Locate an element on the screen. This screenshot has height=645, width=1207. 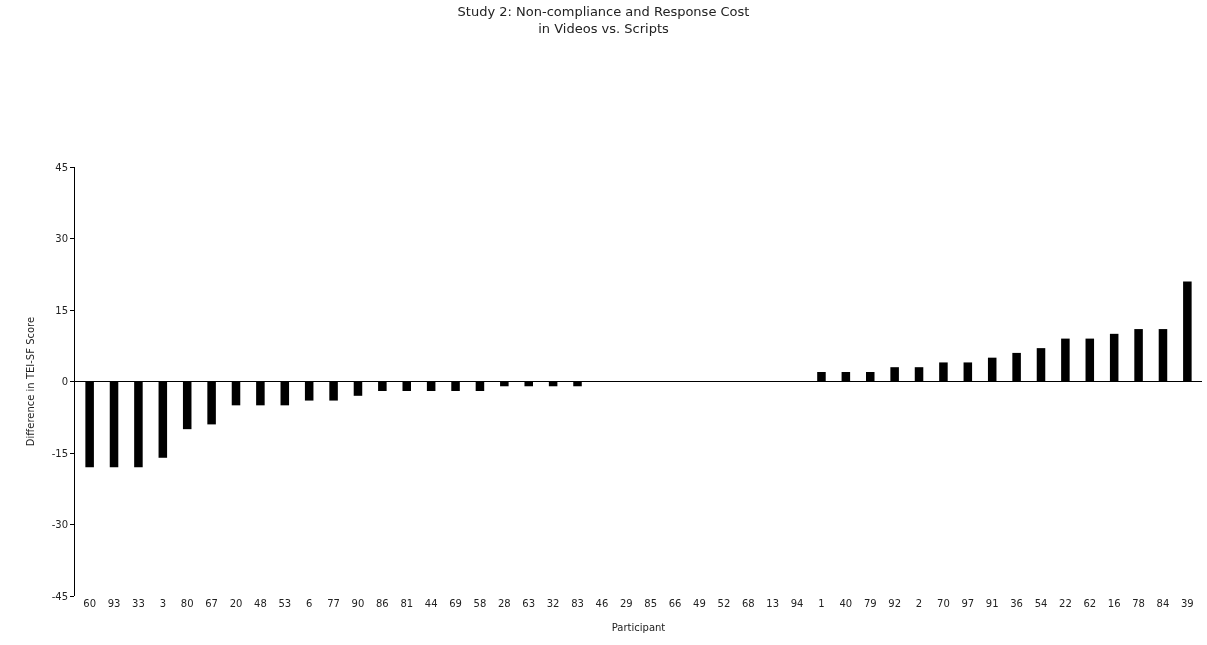
x-tick-label: 22 is located at coordinates (1065, 603).